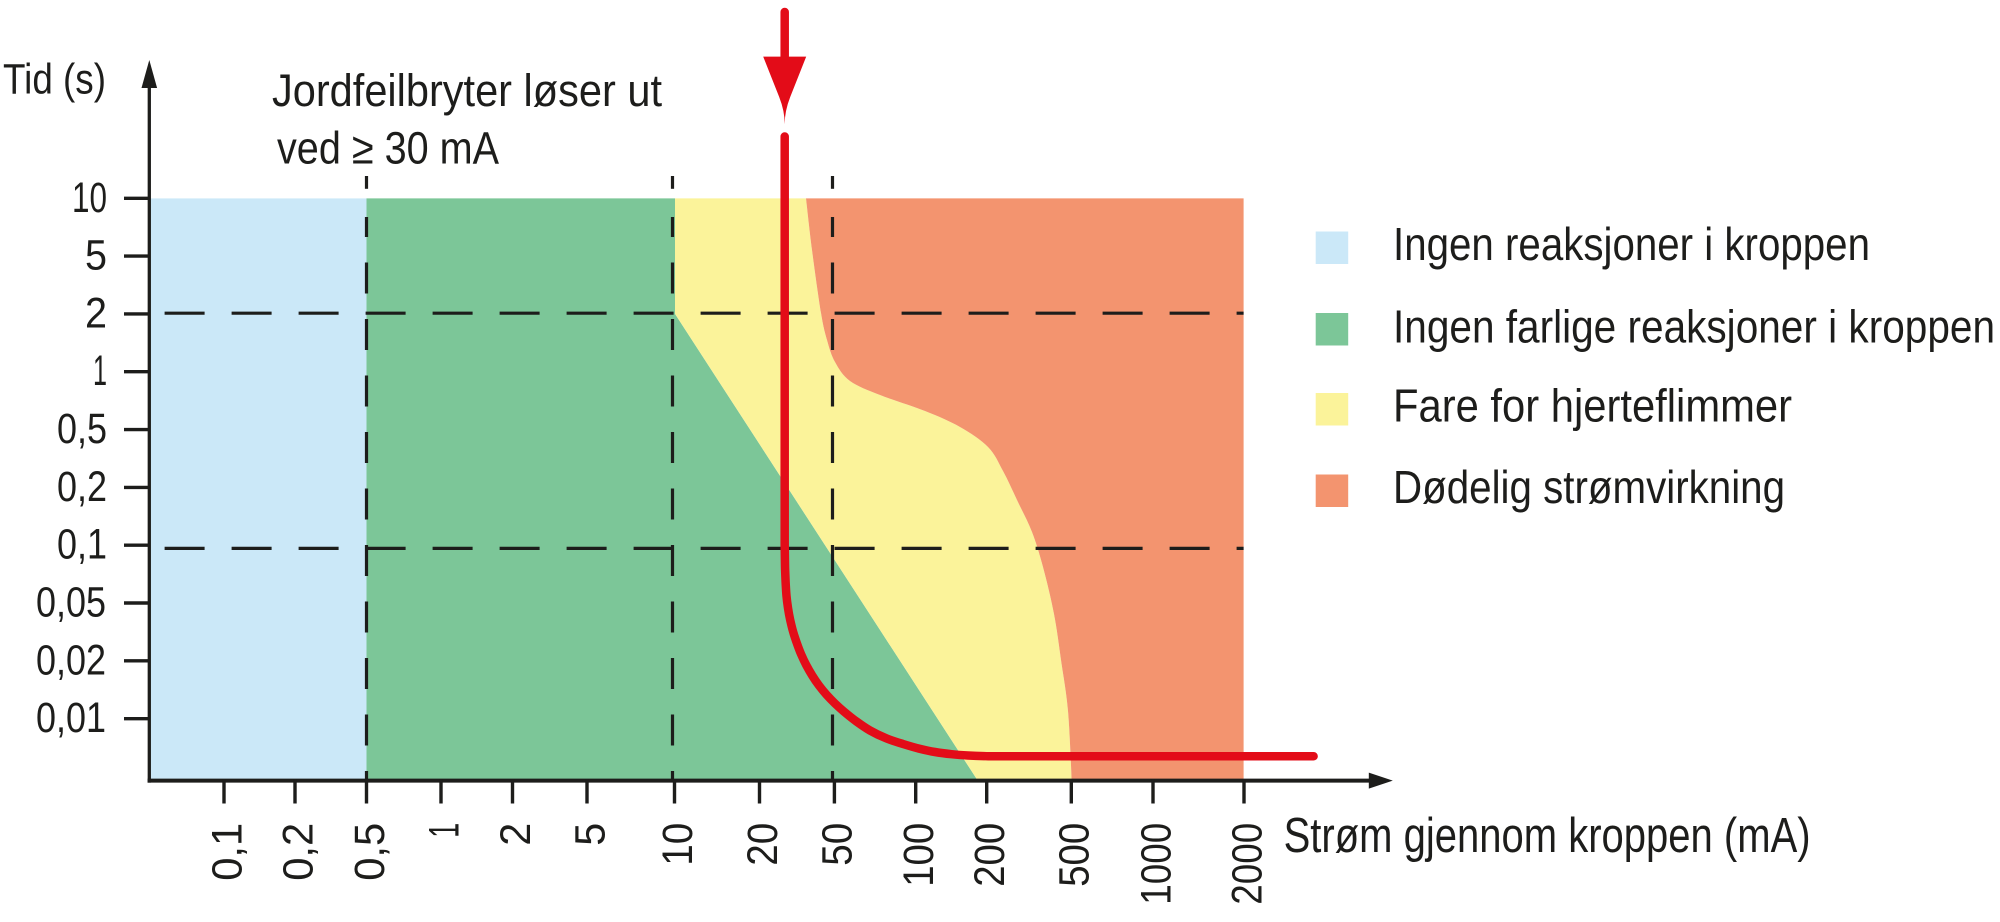  Describe the element at coordinates (71, 603) in the screenshot. I see `svg-text: 0,05` at that location.